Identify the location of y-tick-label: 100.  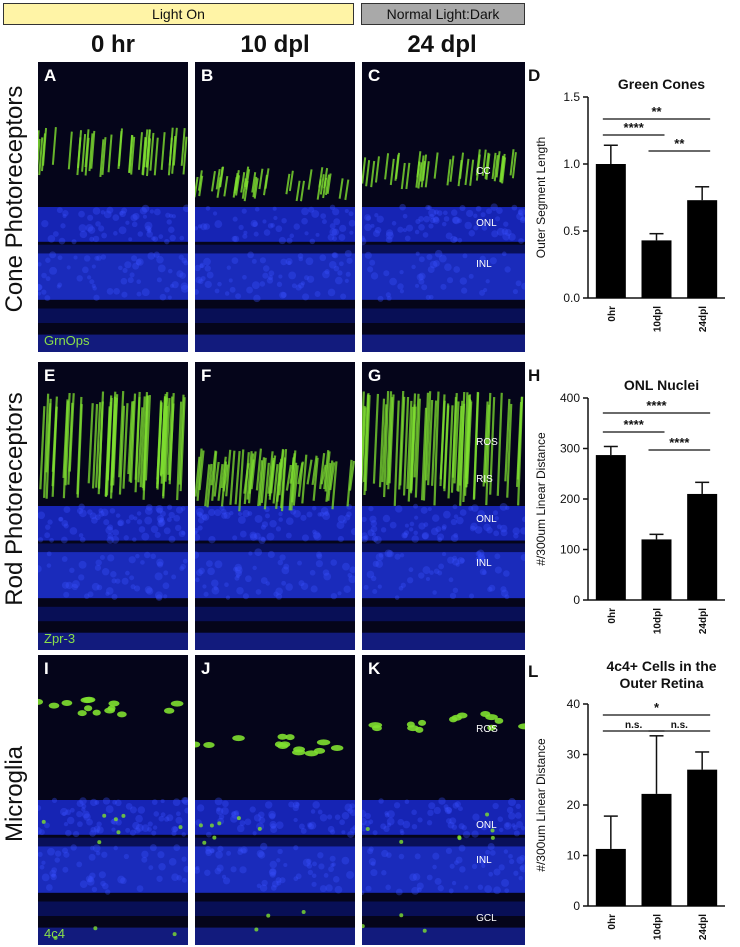
(570, 550).